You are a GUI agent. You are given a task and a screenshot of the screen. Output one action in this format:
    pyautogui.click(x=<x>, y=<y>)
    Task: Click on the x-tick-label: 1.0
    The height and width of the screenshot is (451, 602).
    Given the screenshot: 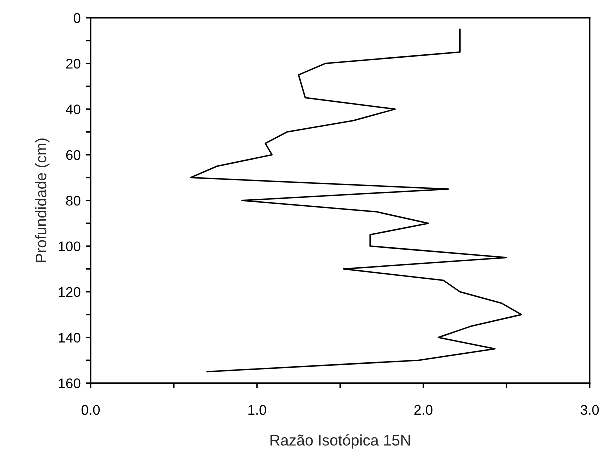 What is the action you would take?
    pyautogui.click(x=257, y=410)
    